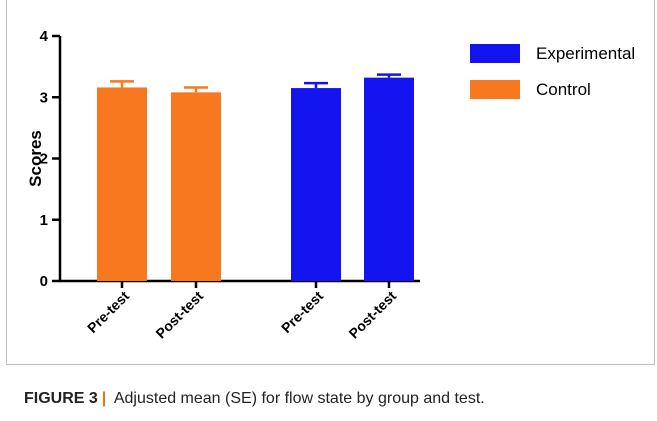 The height and width of the screenshot is (421, 657). I want to click on y-axis-title: Scores, so click(35, 158).